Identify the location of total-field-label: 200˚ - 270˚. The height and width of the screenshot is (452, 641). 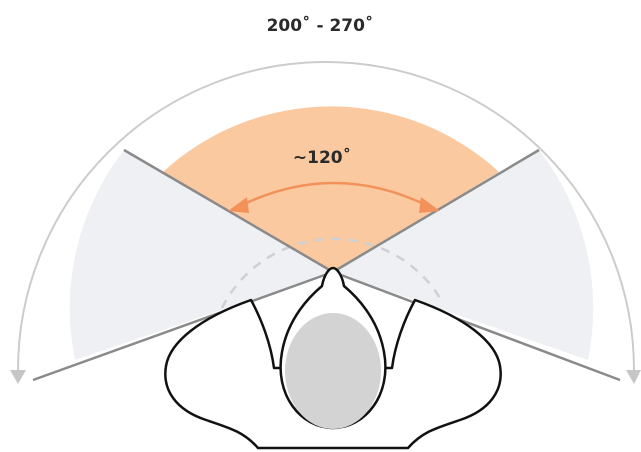
(320, 25).